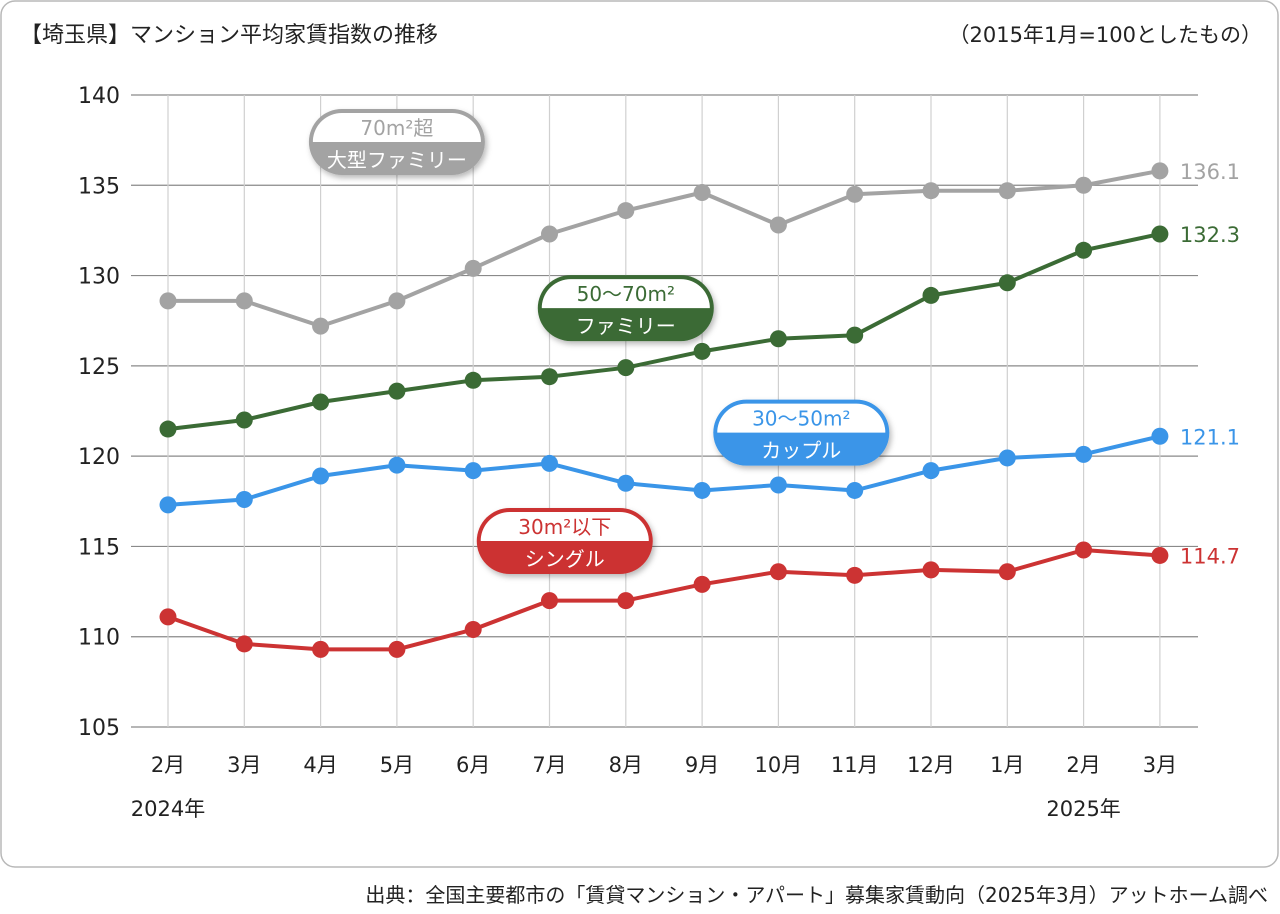 This screenshot has width=1280, height=914. I want to click on y-tick-label: 120, so click(99, 457).